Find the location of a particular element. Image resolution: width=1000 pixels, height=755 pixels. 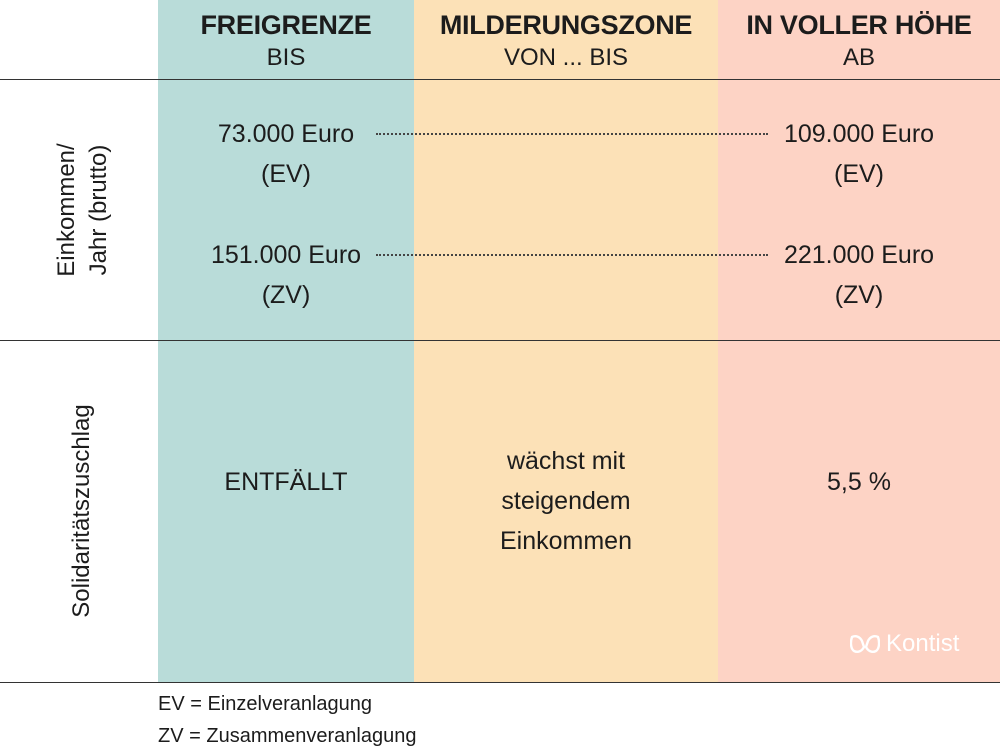

income-zv-from: 151.000 Euro (ZV) is located at coordinates (286, 275).